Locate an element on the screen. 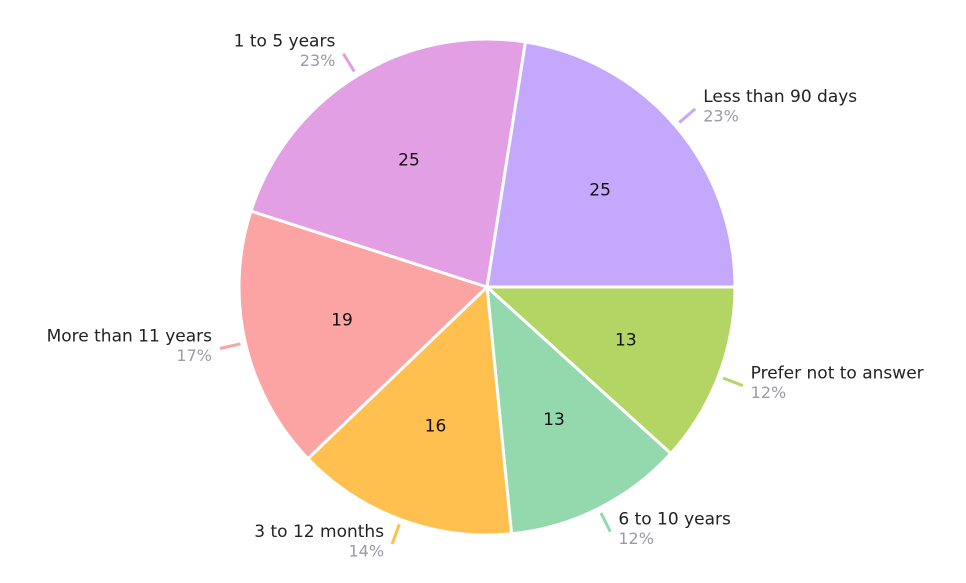 This screenshot has height=583, width=966. slice-label: 3 to 12 months is located at coordinates (319, 532).